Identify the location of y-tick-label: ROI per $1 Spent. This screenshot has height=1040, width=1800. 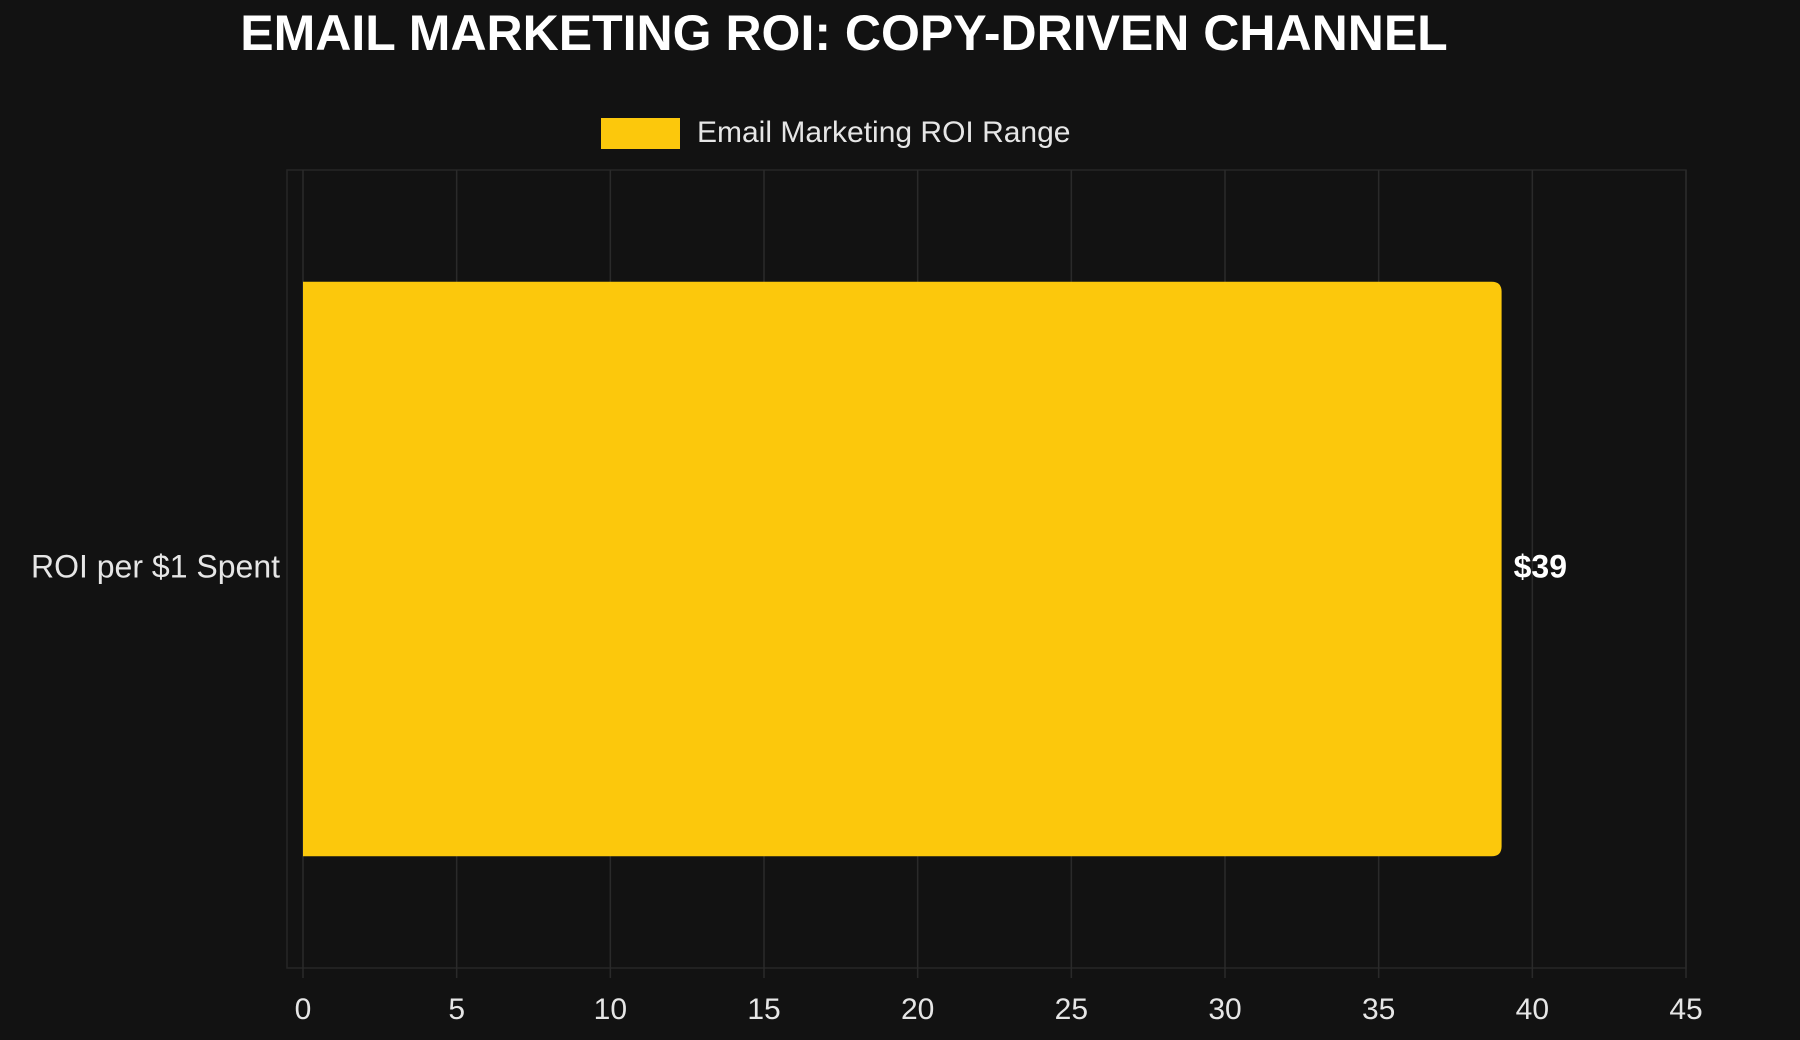
(155, 566).